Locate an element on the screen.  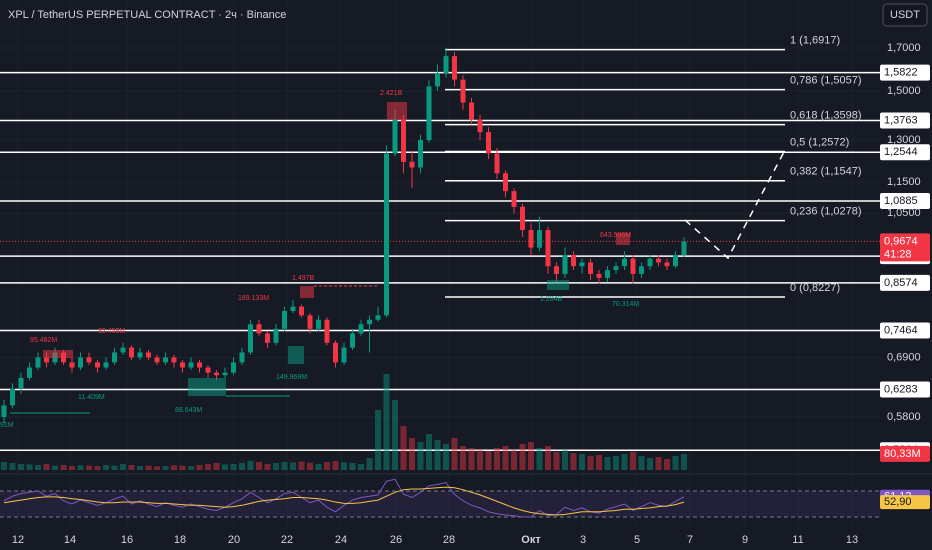
volume-label: 80,33M is located at coordinates (902, 454).